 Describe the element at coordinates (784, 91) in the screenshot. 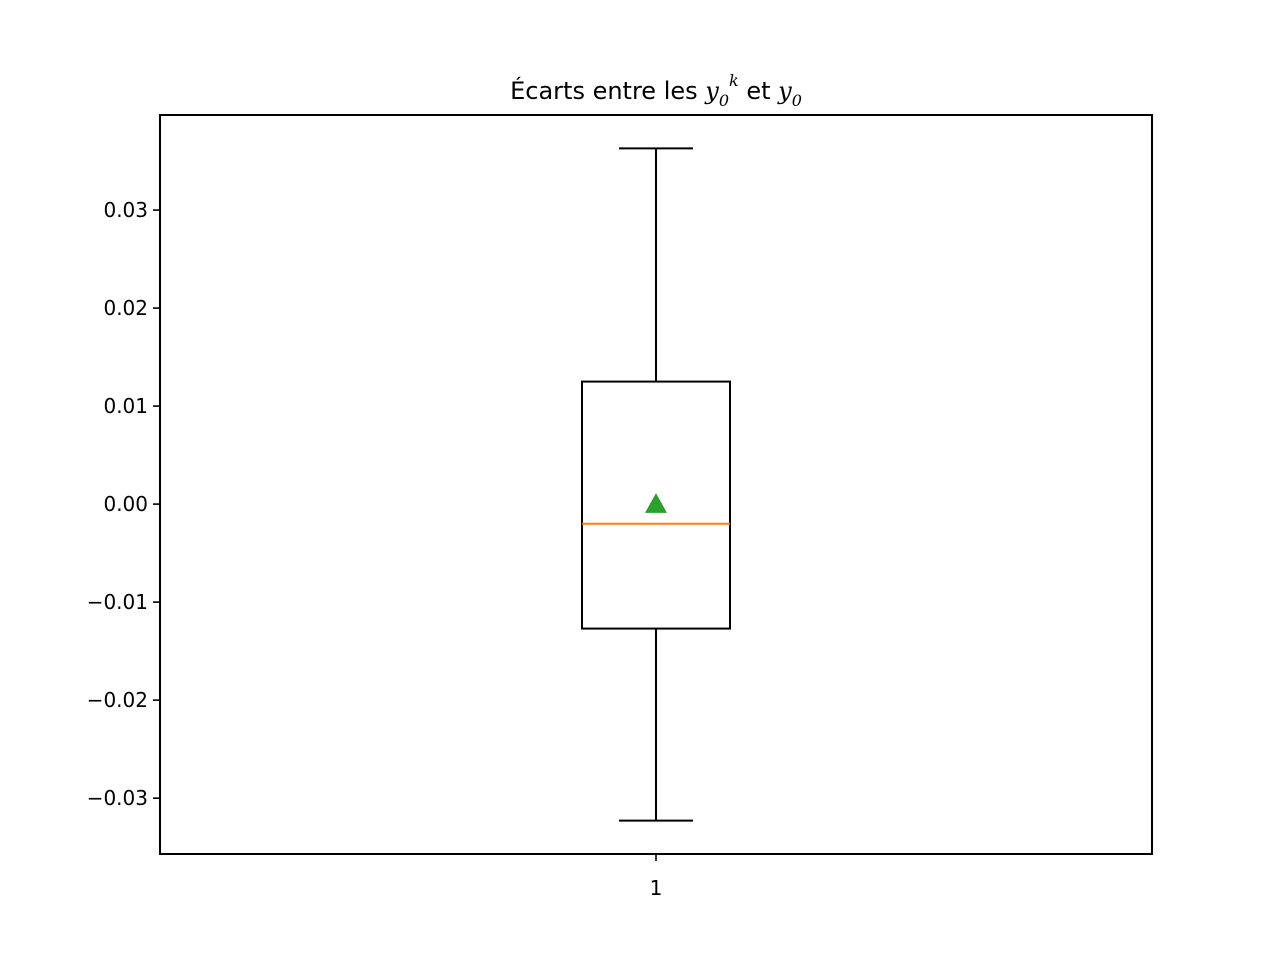

I see `title-var2: y` at that location.